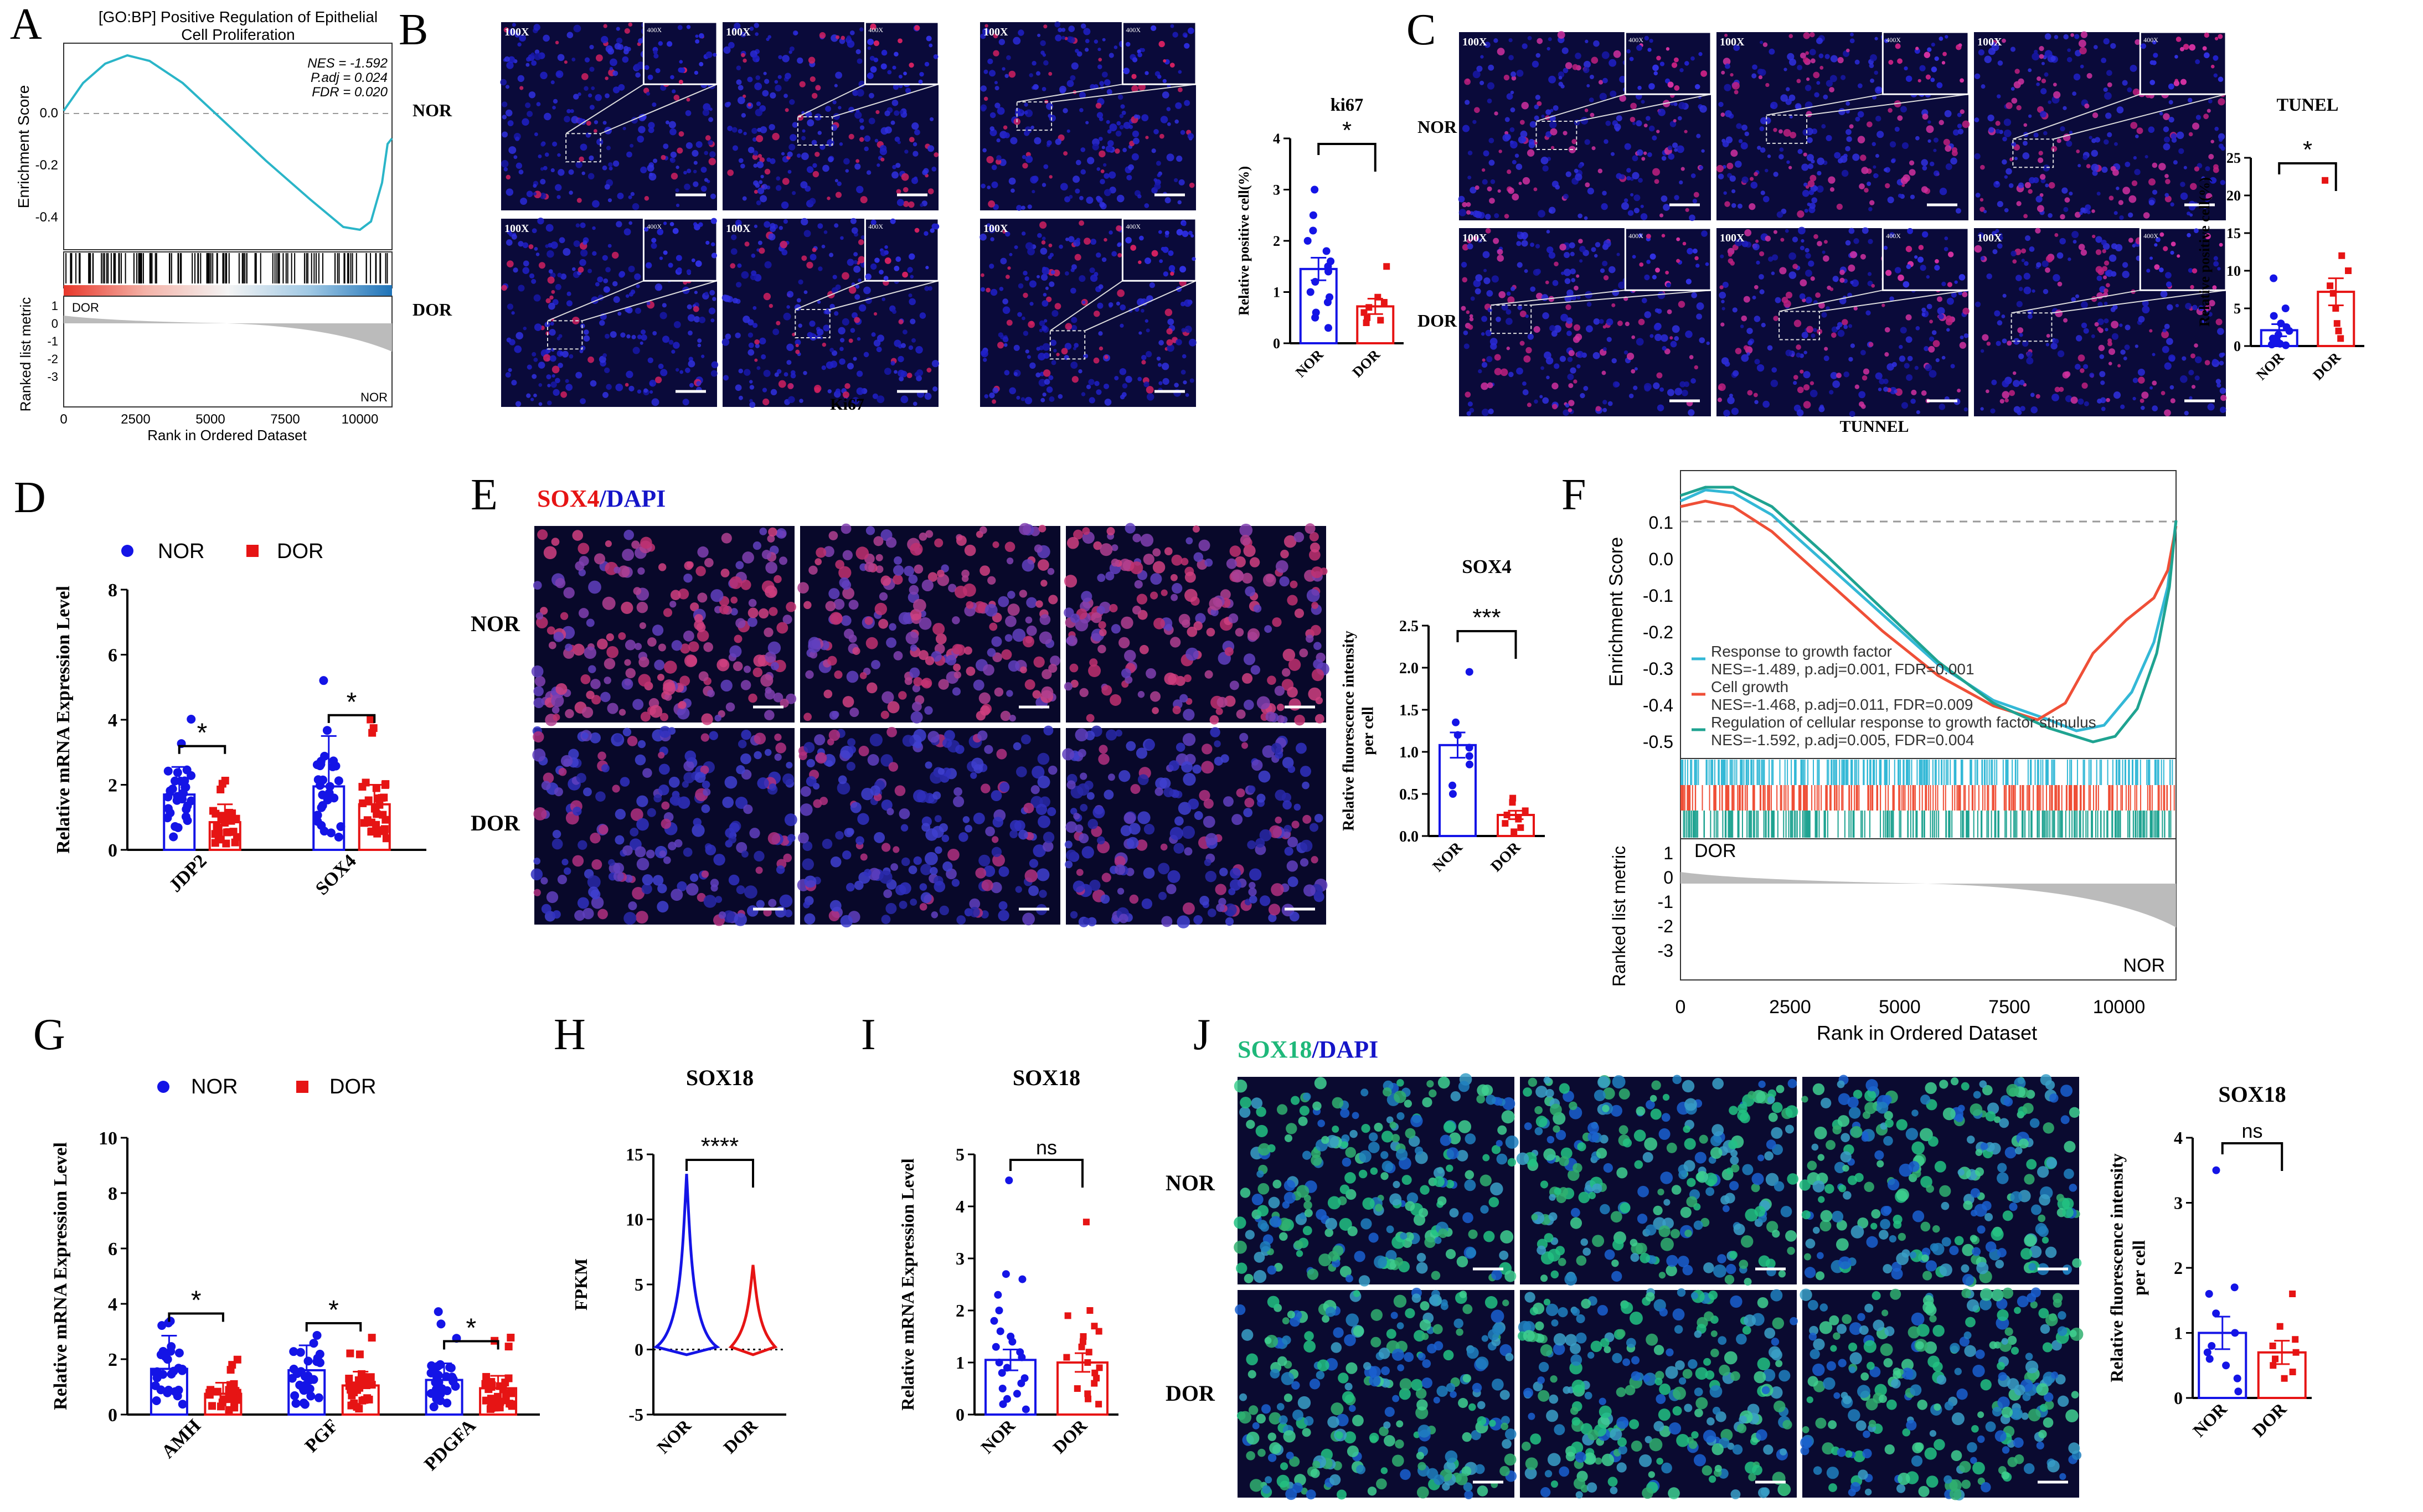  What do you see at coordinates (1133, 226) in the screenshot?
I see `inset-magnification-label: 400X` at bounding box center [1133, 226].